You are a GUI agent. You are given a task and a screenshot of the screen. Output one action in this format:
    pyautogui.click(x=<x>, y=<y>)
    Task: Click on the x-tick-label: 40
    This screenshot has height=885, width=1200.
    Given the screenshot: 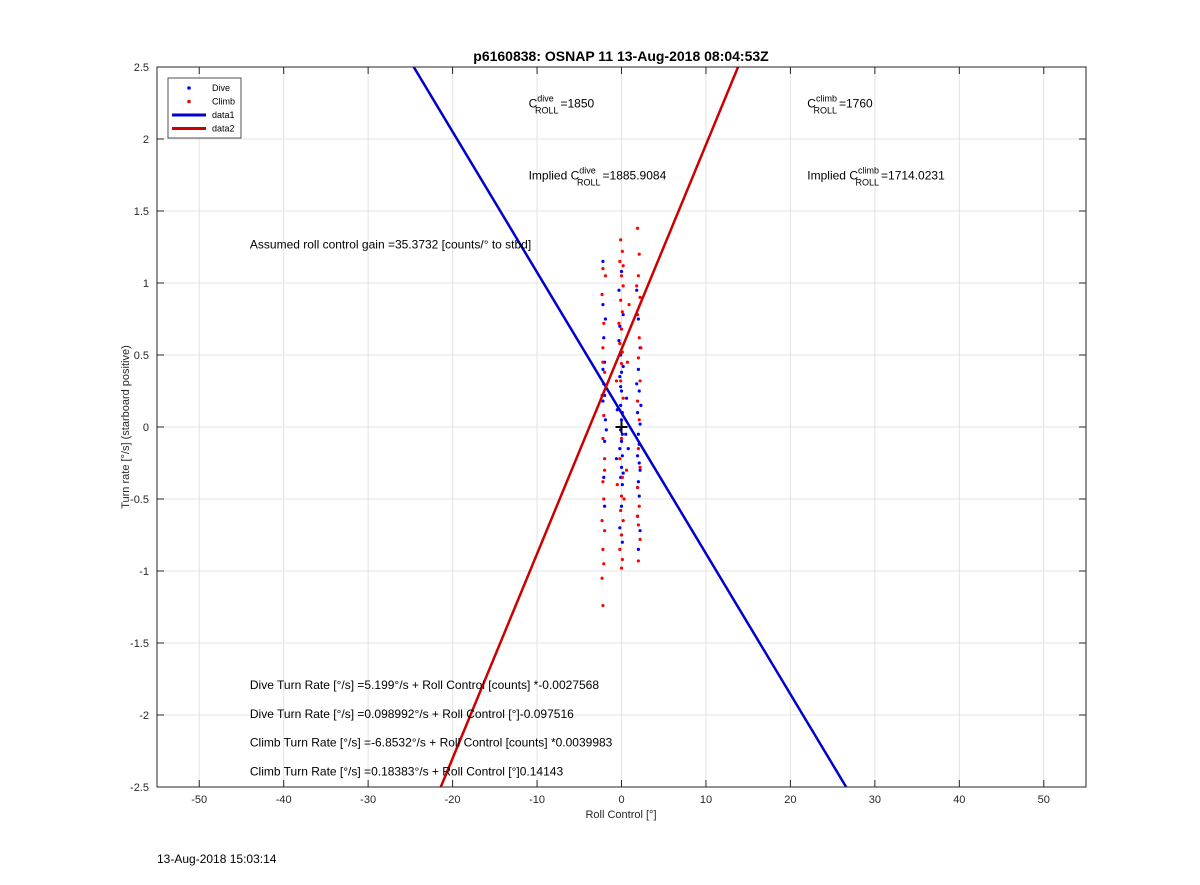 What is the action you would take?
    pyautogui.click(x=959, y=800)
    